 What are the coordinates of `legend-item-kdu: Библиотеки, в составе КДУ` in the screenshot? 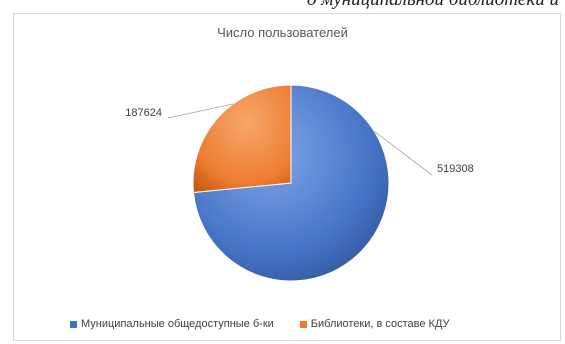 It's located at (374, 324).